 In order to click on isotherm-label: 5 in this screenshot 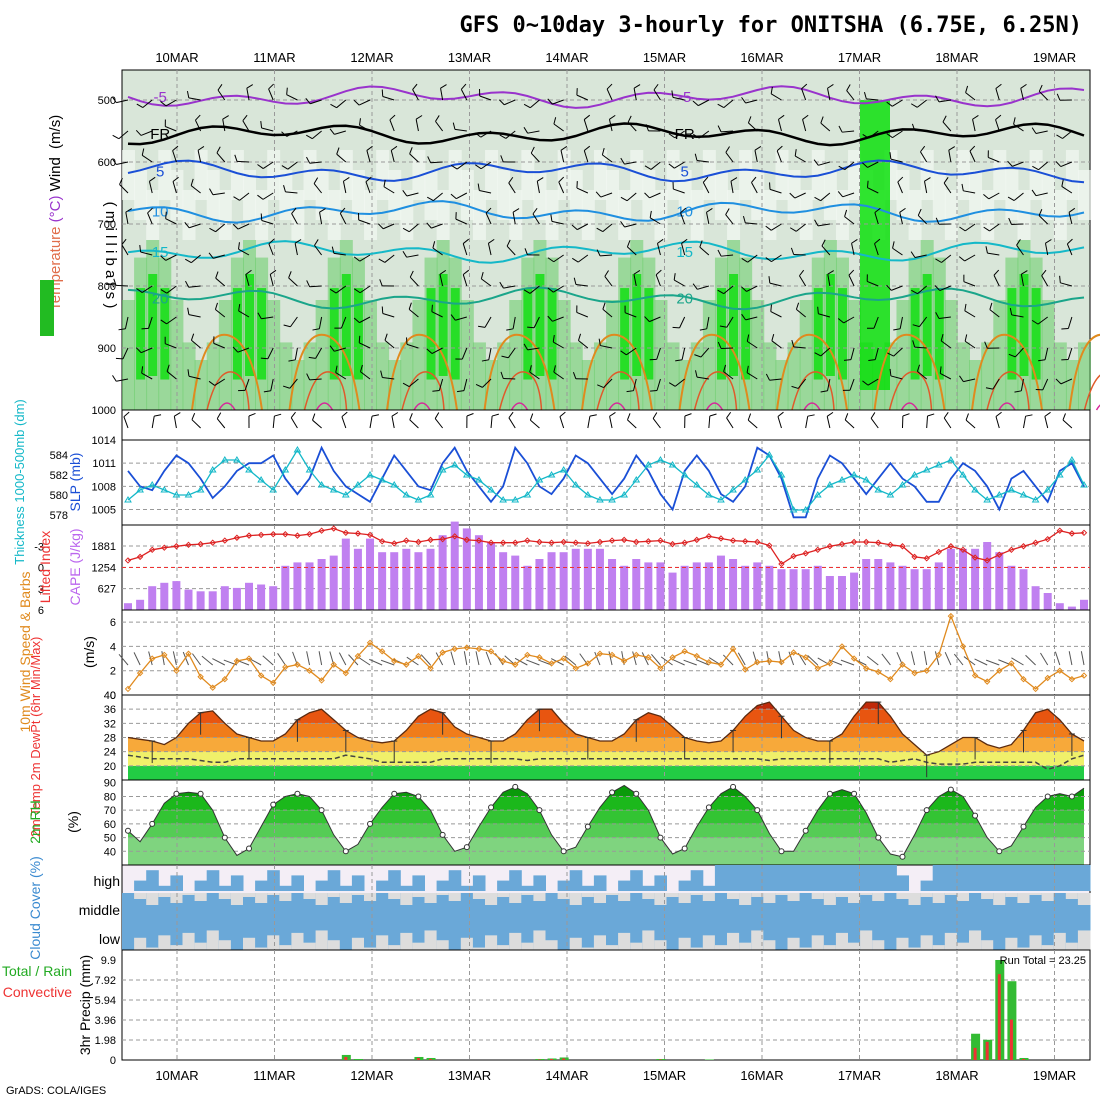, I will do `click(684, 171)`.